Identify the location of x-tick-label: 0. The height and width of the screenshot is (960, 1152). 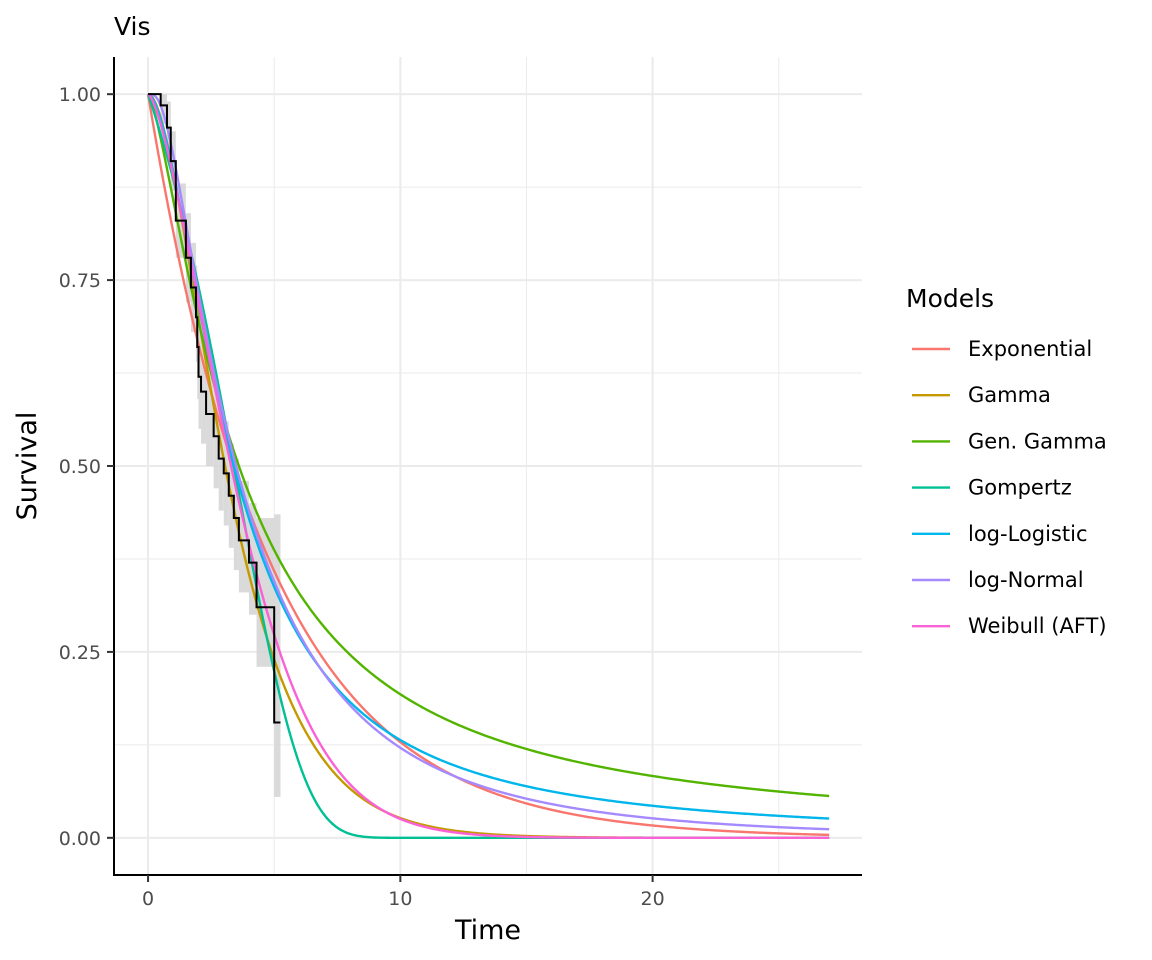
(148, 899).